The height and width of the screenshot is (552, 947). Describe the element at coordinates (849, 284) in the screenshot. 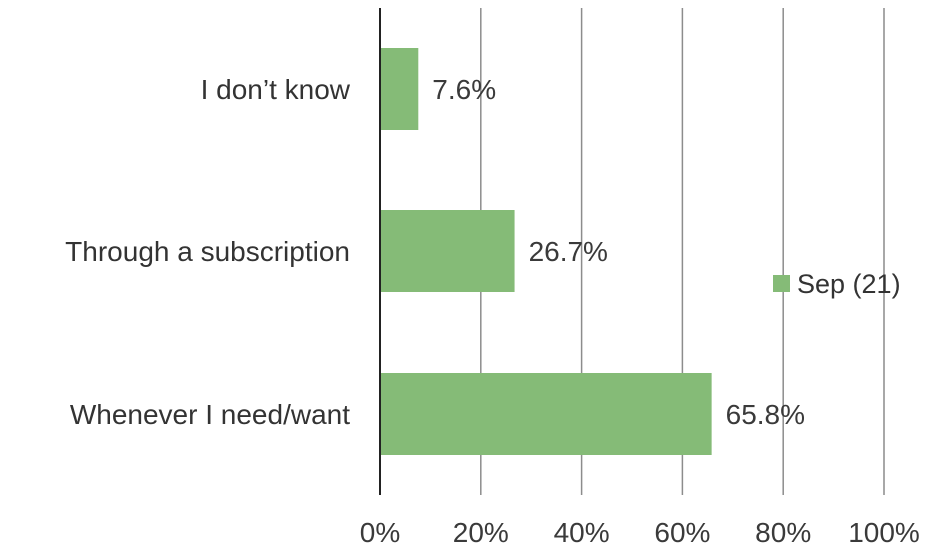

I see `legend-label: Sep (21)` at that location.